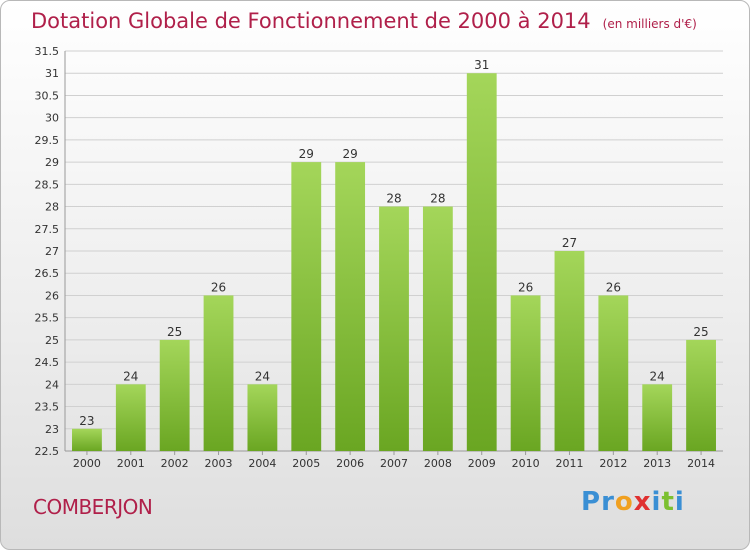 This screenshot has width=750, height=550. What do you see at coordinates (608, 502) in the screenshot?
I see `logo-letter: r` at bounding box center [608, 502].